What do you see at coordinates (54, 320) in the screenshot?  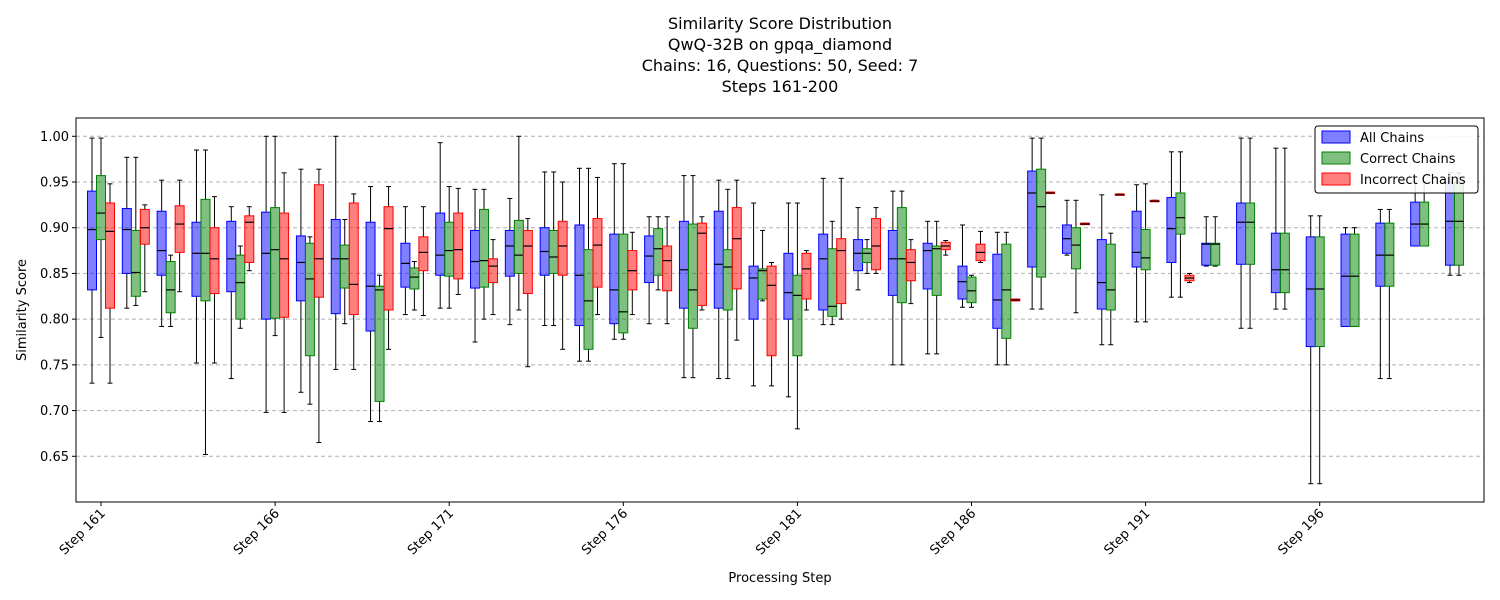 I see `y-tick-label: 0.80` at bounding box center [54, 320].